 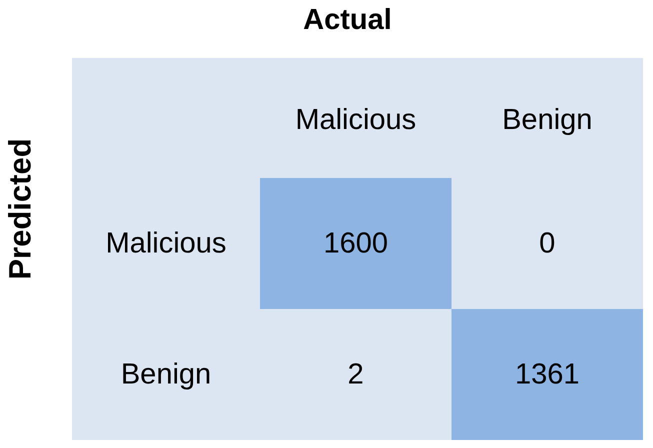 What do you see at coordinates (20, 209) in the screenshot?
I see `y-axis-title: Predicted` at bounding box center [20, 209].